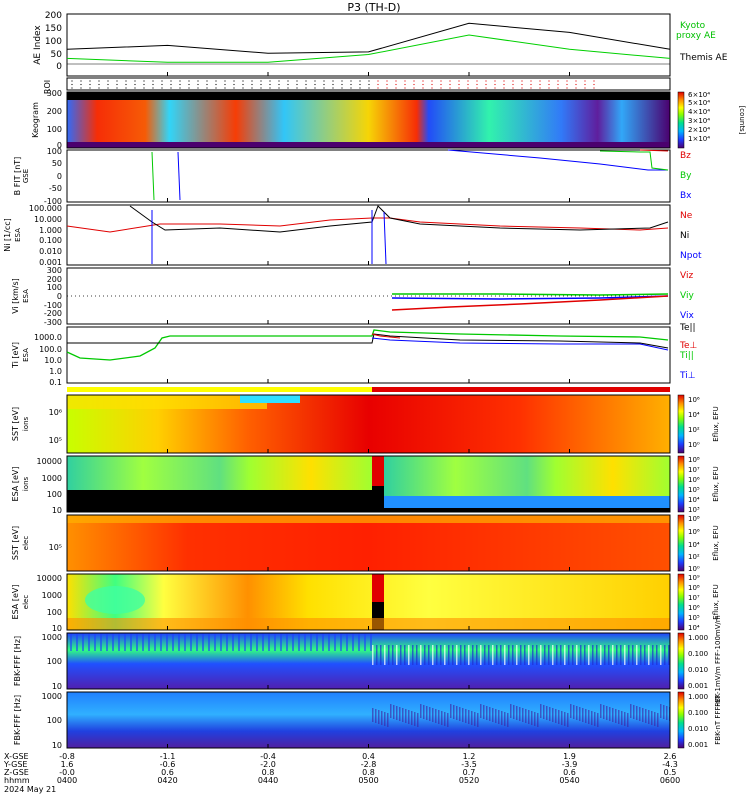  What do you see at coordinates (698, 745) in the screenshot?
I see `fbk-b-cbar-tick: 0.001` at bounding box center [698, 745].